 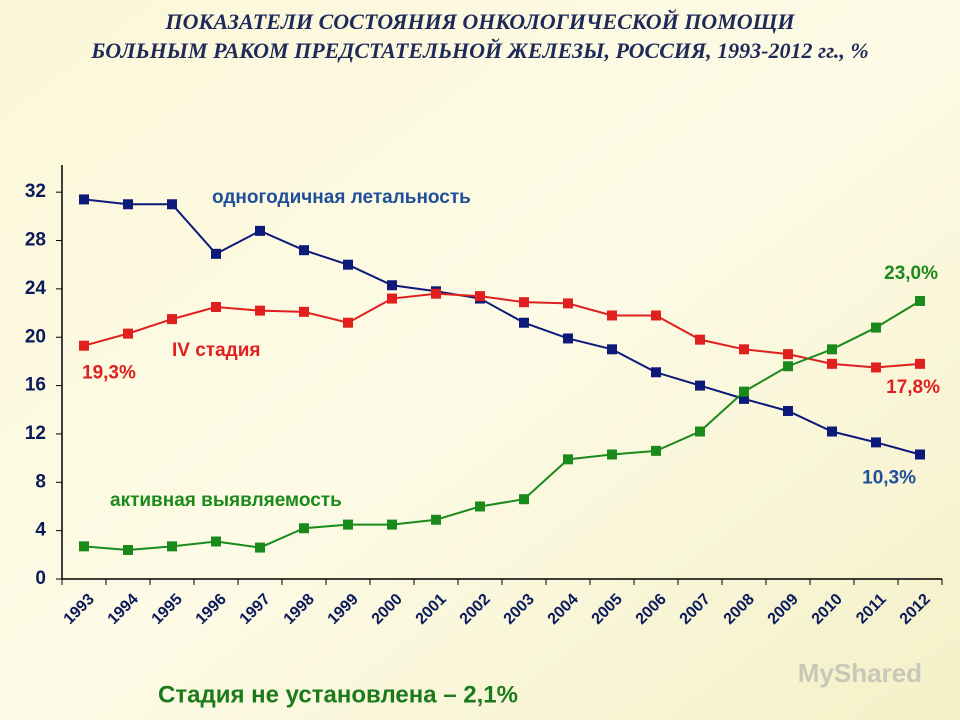 What do you see at coordinates (226, 500) in the screenshot?
I see `series-label: активная выявляемость` at bounding box center [226, 500].